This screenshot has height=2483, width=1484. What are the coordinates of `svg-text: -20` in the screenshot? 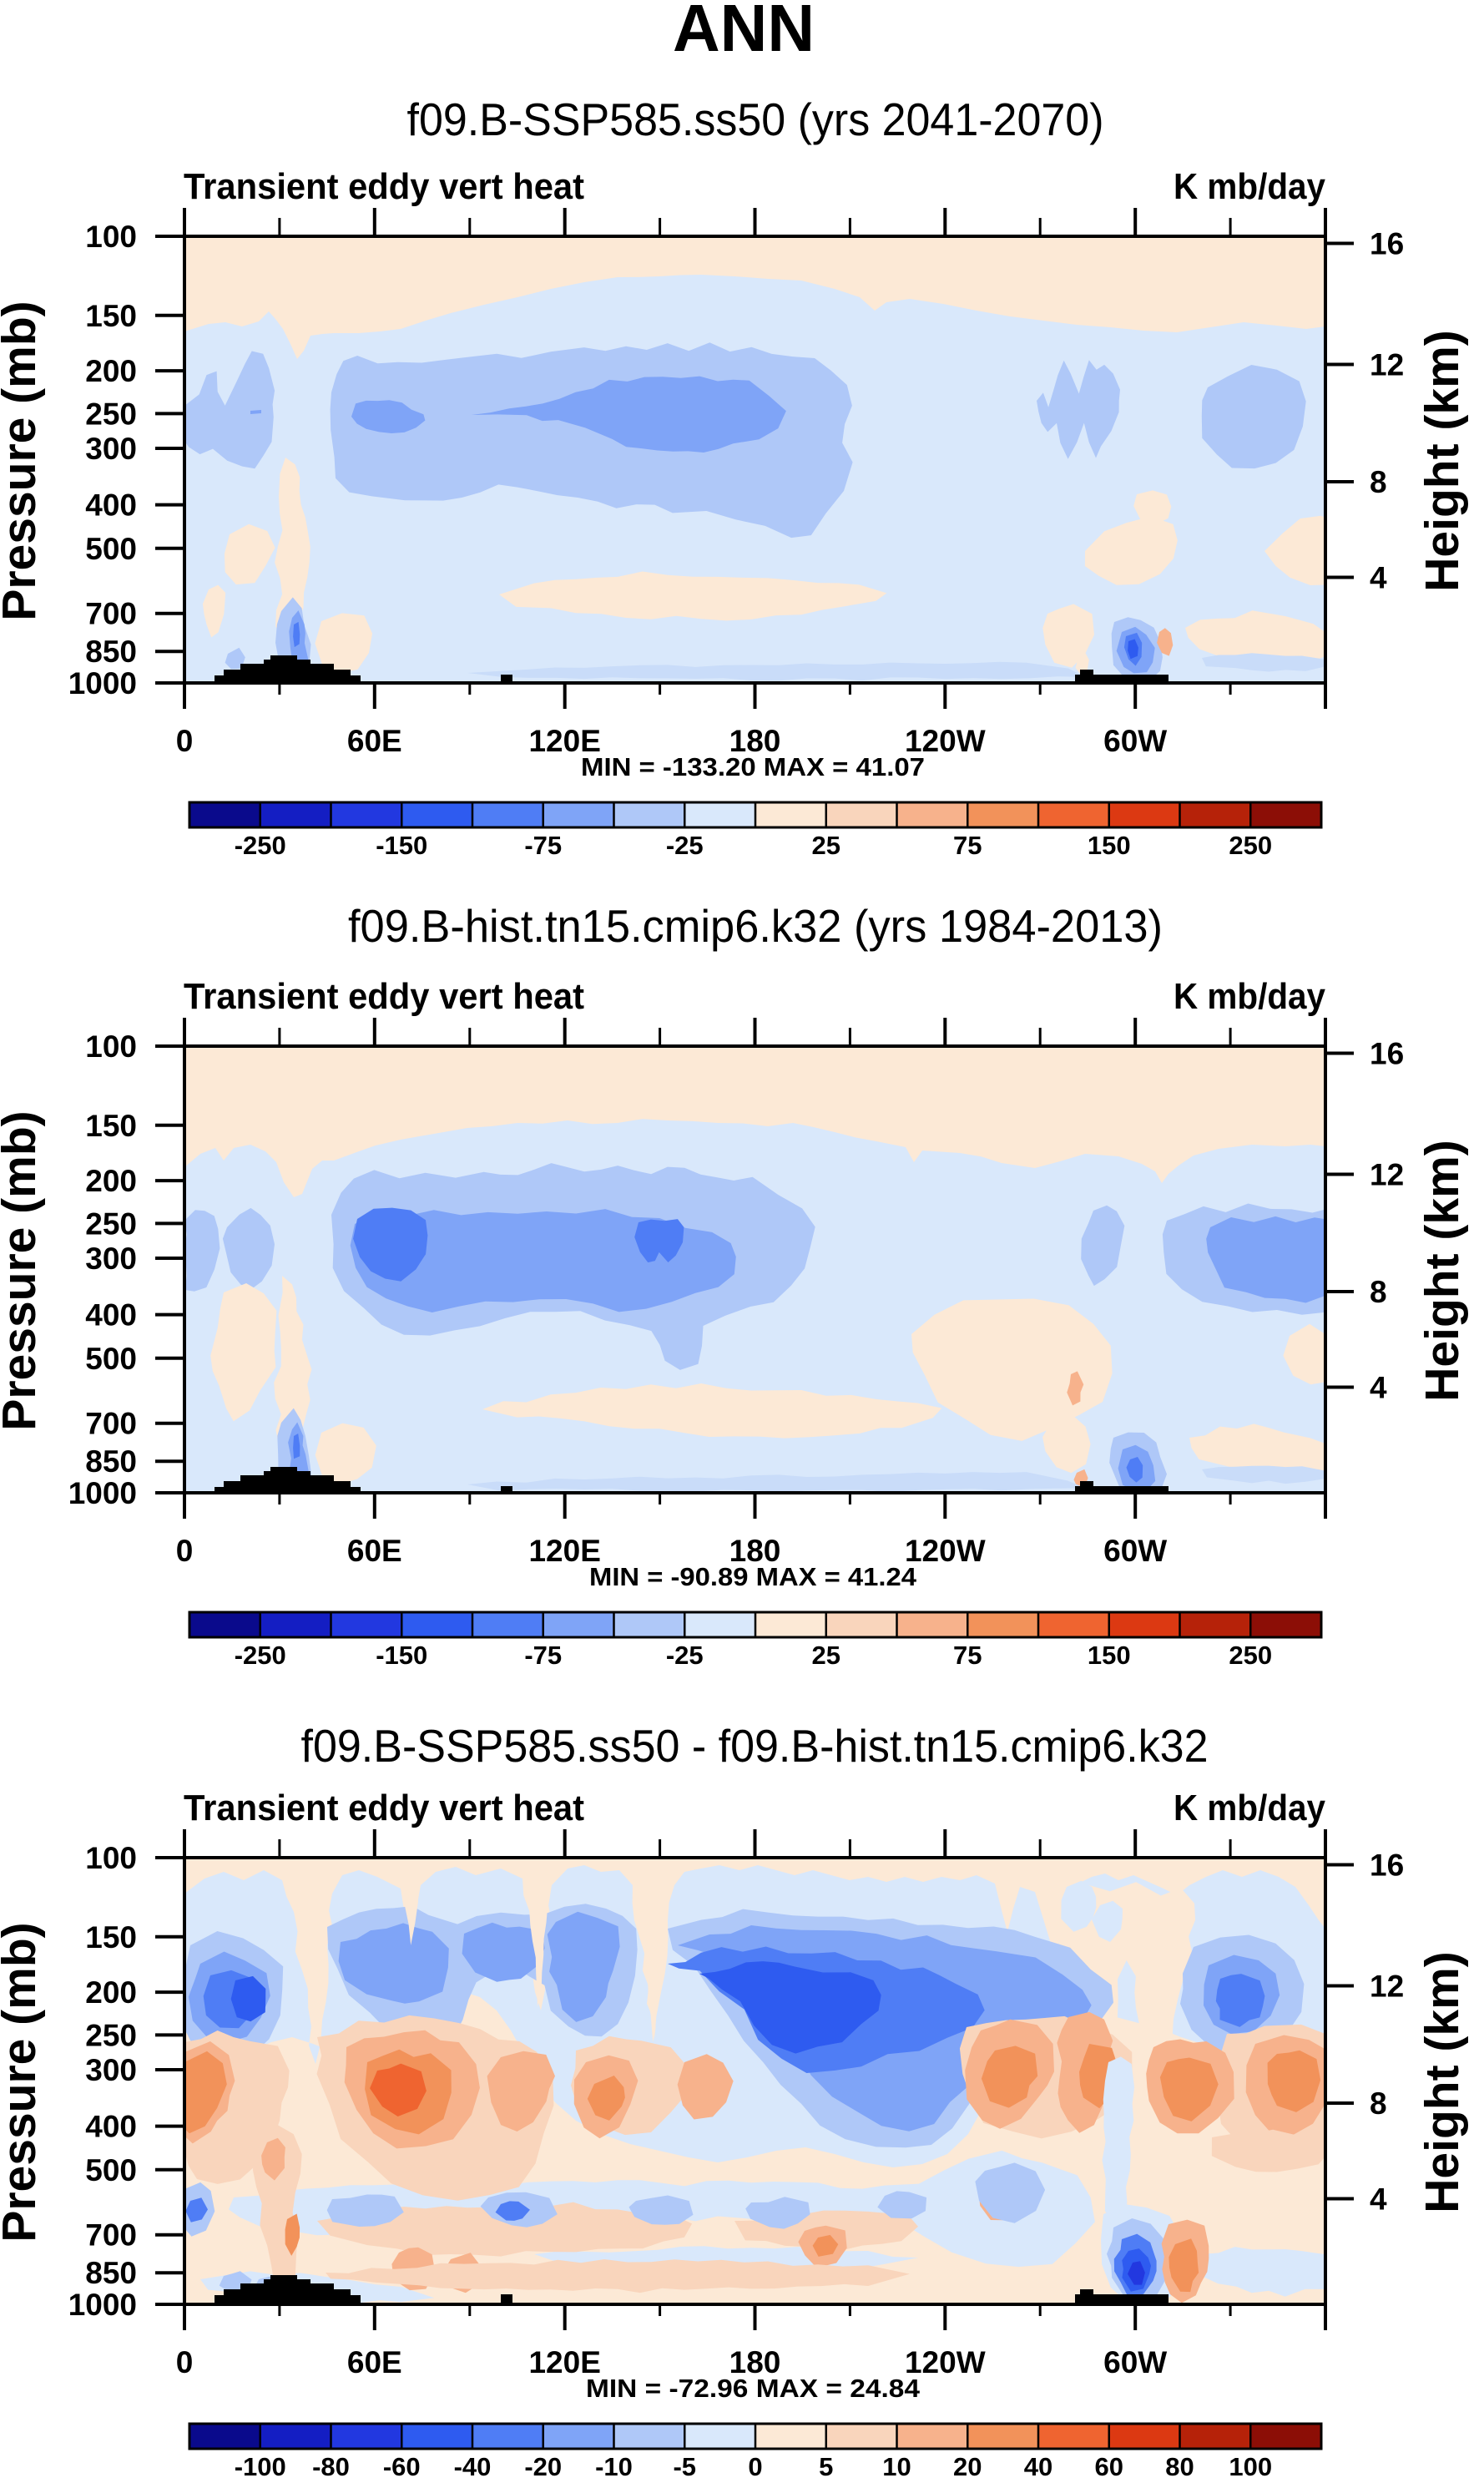 It's located at (543, 2466).